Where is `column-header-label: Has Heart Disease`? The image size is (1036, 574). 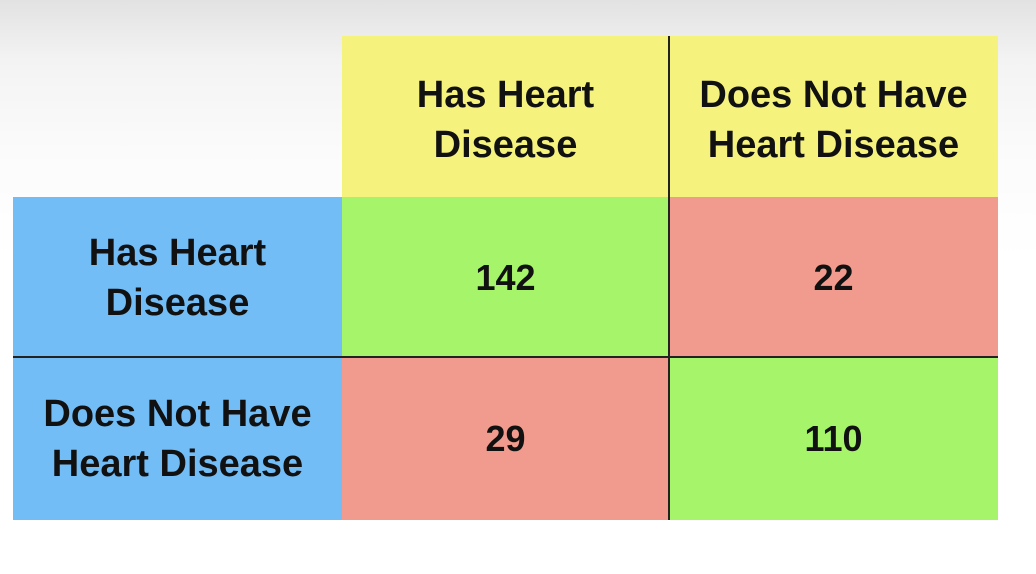 column-header-label: Has Heart Disease is located at coordinates (505, 119).